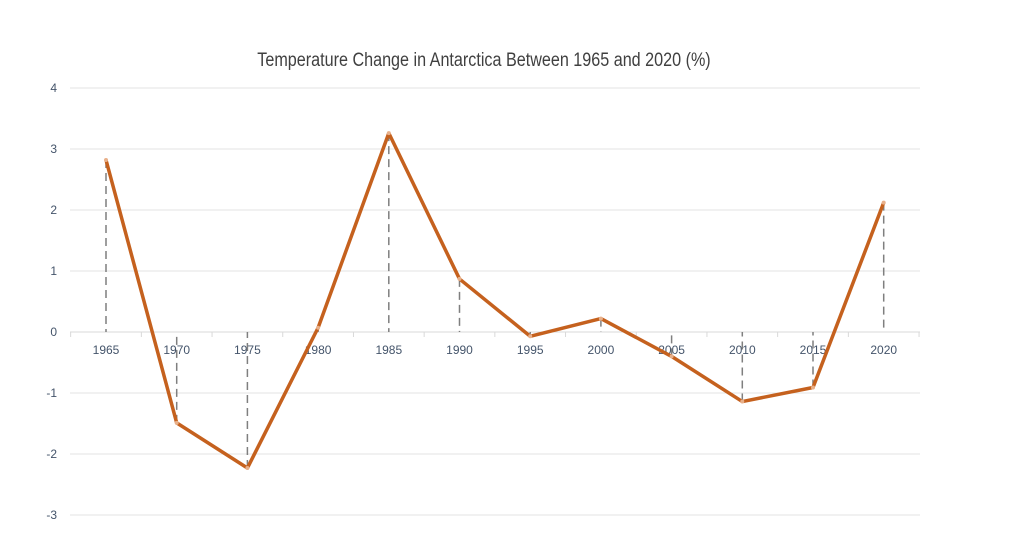  What do you see at coordinates (318, 350) in the screenshot?
I see `x-tick-label: 1980` at bounding box center [318, 350].